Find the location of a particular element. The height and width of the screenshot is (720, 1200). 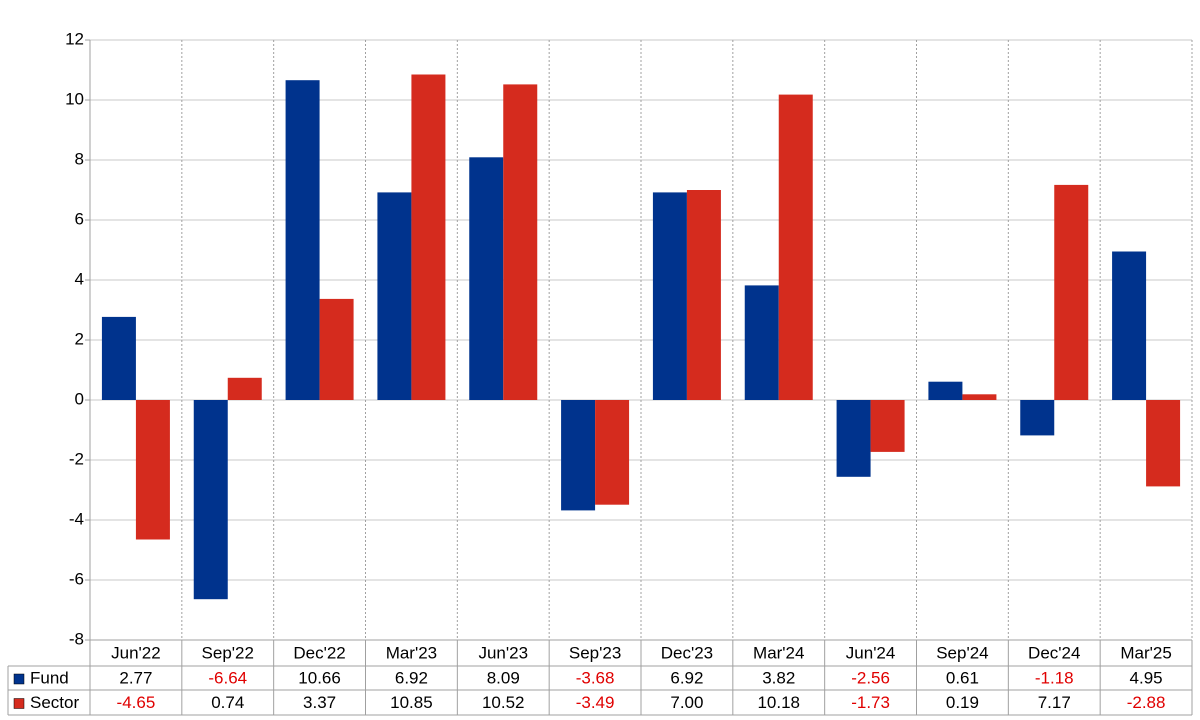

table-value: 10.52 is located at coordinates (503, 702).